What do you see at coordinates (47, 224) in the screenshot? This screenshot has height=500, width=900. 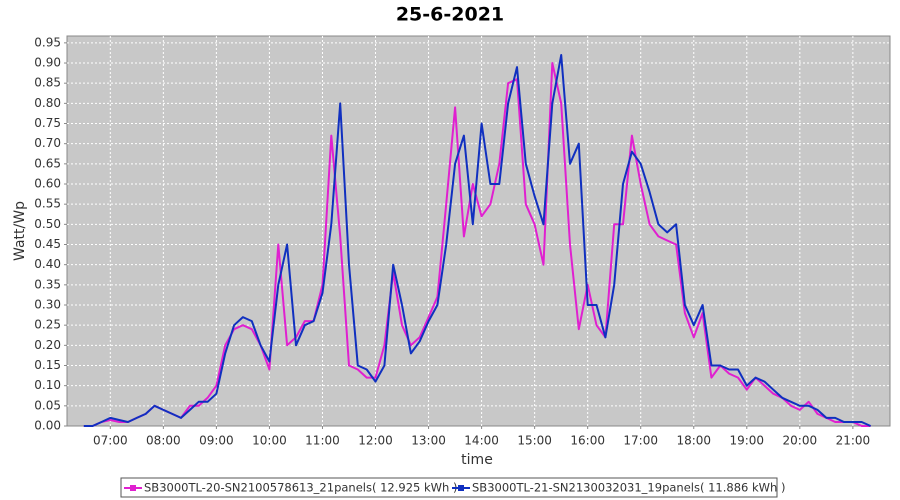 I see `y-tick-label: 0.50` at bounding box center [47, 224].